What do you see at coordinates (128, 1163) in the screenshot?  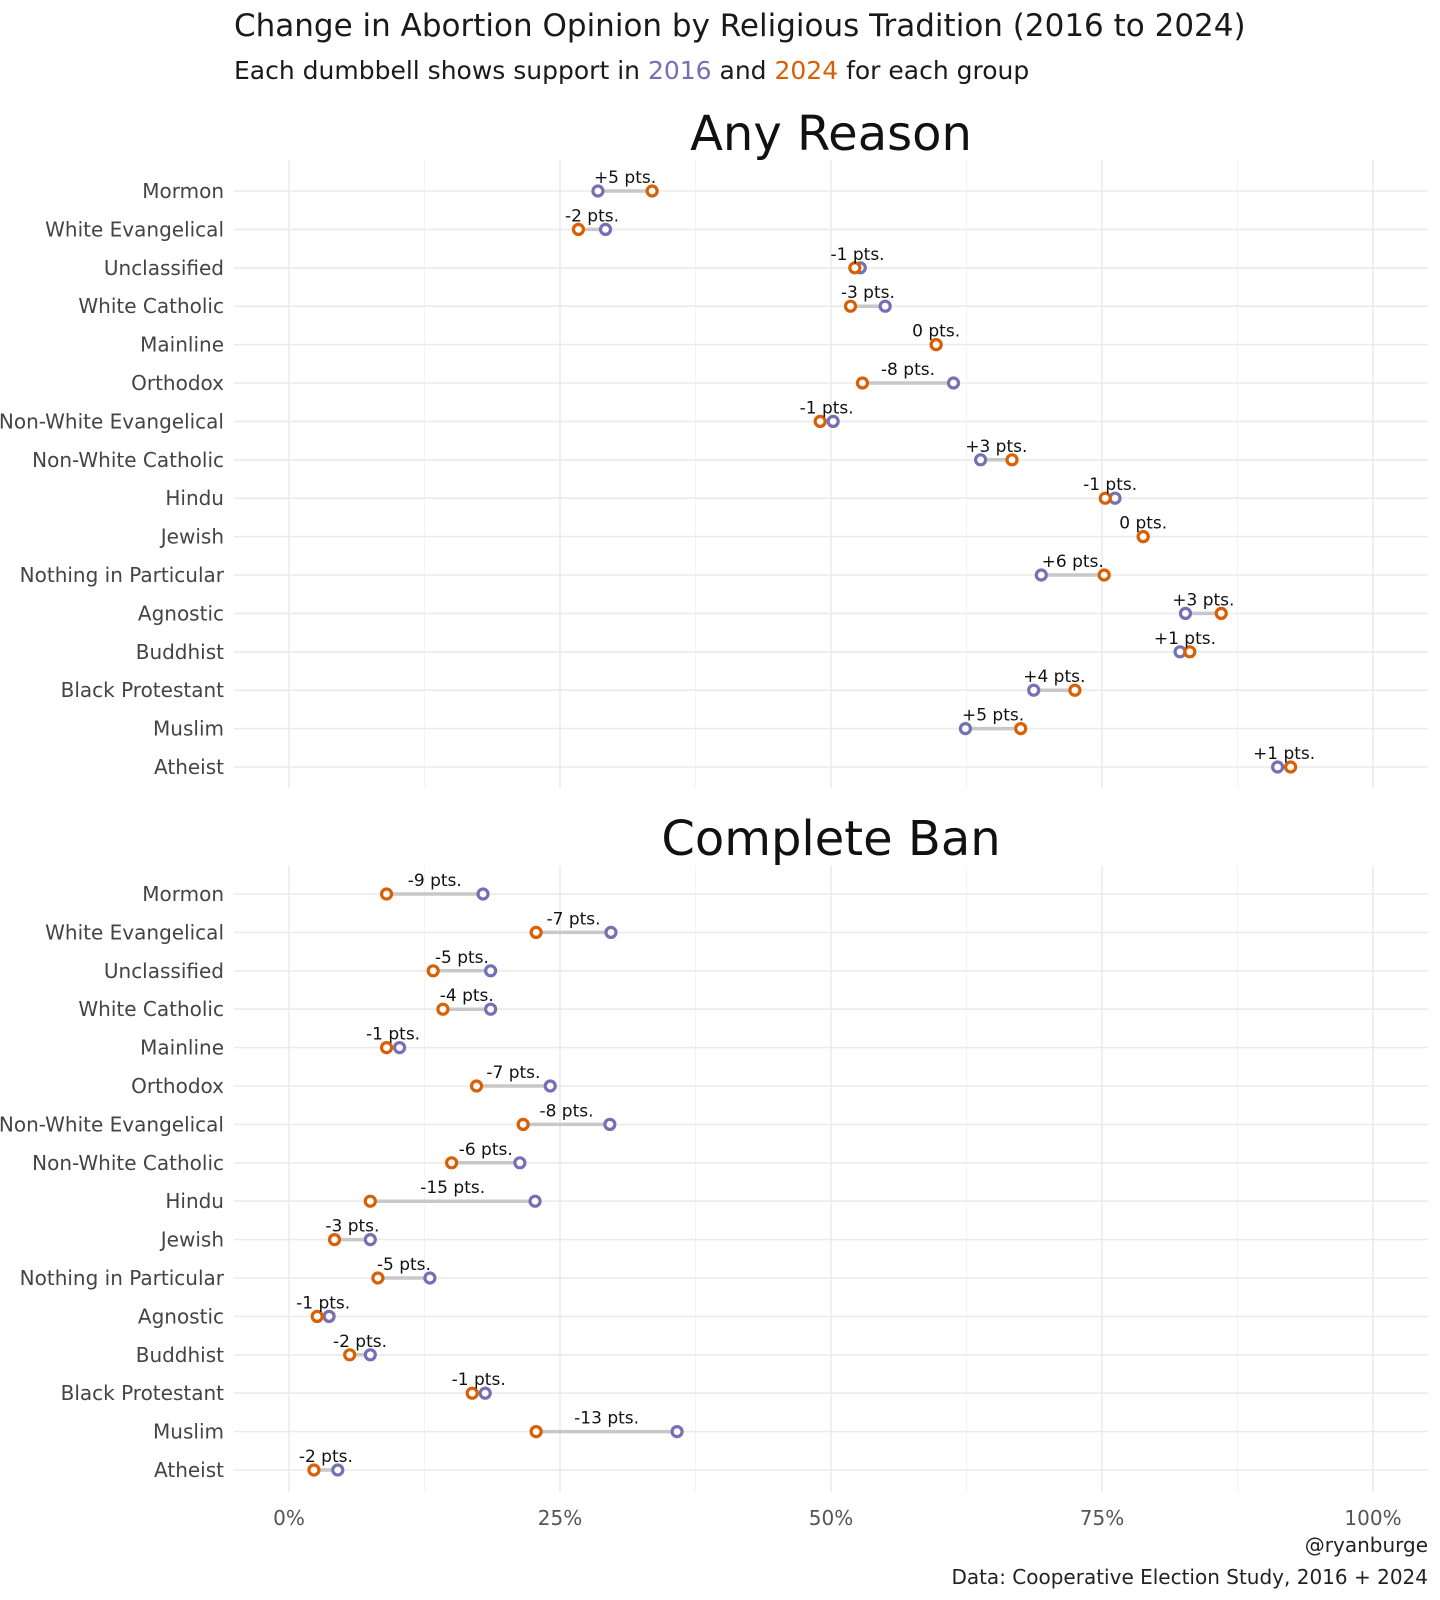 I see `category-label: Non-White Catholic` at bounding box center [128, 1163].